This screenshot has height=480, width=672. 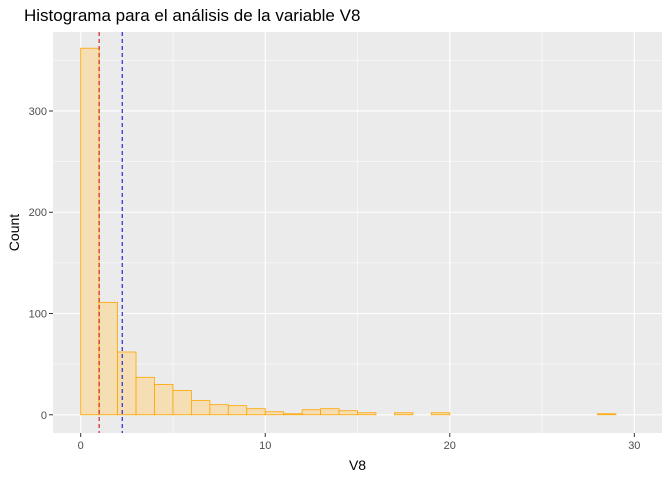 I want to click on y-tick-label: 300, so click(x=38, y=112).